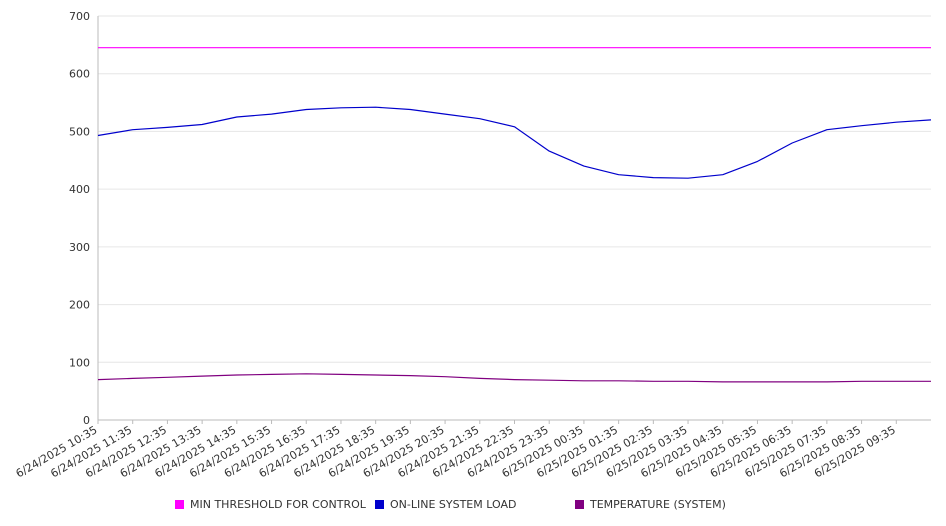 The width and height of the screenshot is (946, 526). I want to click on y-tick-label: 700, so click(79, 16).